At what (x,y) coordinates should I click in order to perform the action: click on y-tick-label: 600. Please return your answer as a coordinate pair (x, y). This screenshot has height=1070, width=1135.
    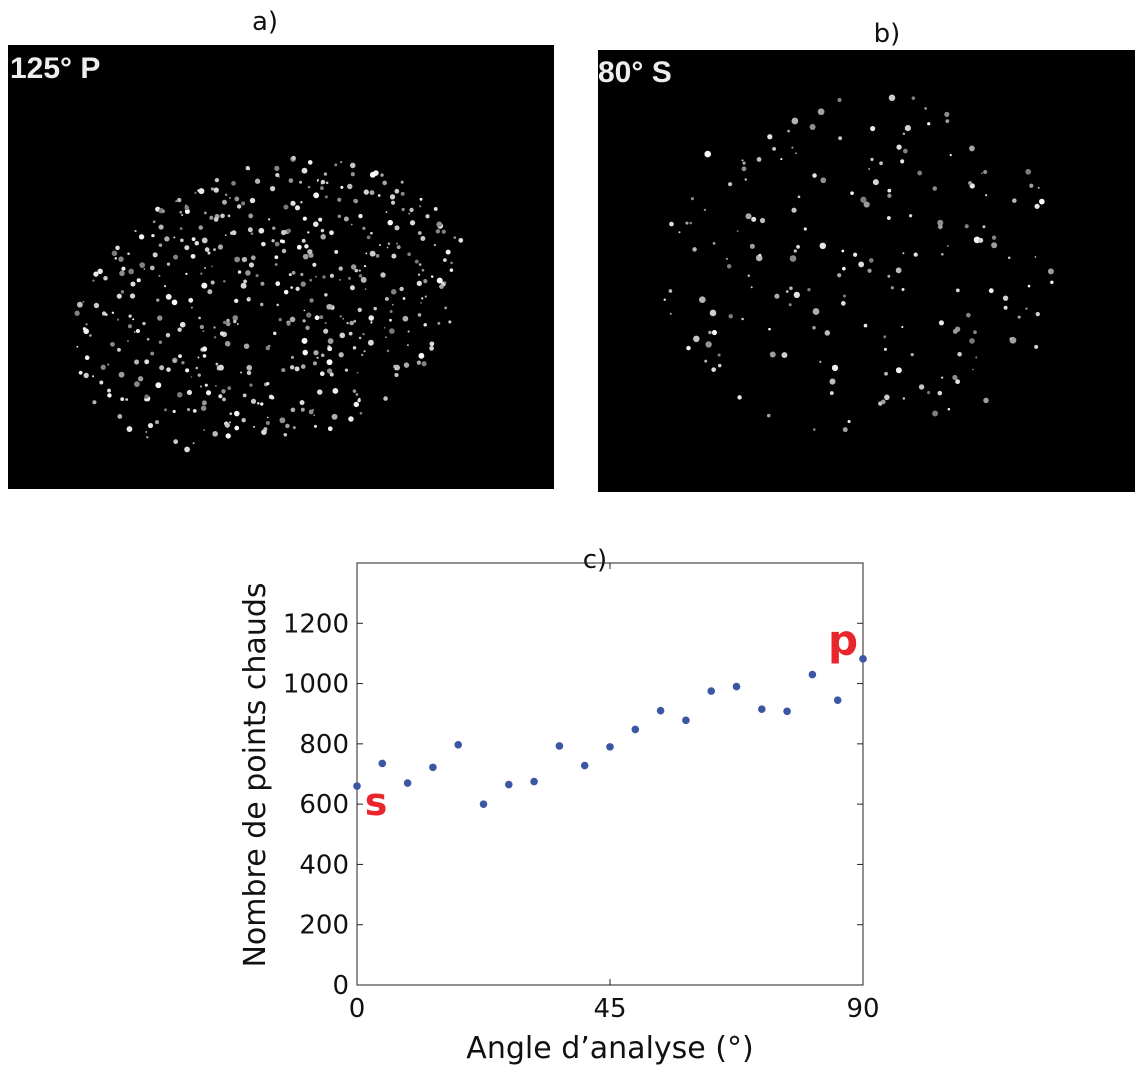
    Looking at the image, I should click on (324, 805).